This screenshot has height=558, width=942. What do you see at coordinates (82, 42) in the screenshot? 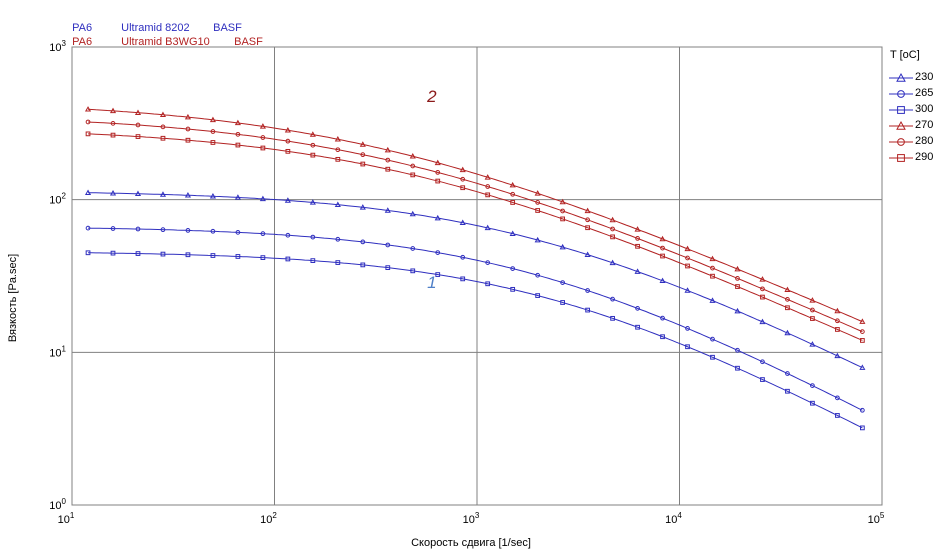
I see `header-2-material: PA6` at bounding box center [82, 42].